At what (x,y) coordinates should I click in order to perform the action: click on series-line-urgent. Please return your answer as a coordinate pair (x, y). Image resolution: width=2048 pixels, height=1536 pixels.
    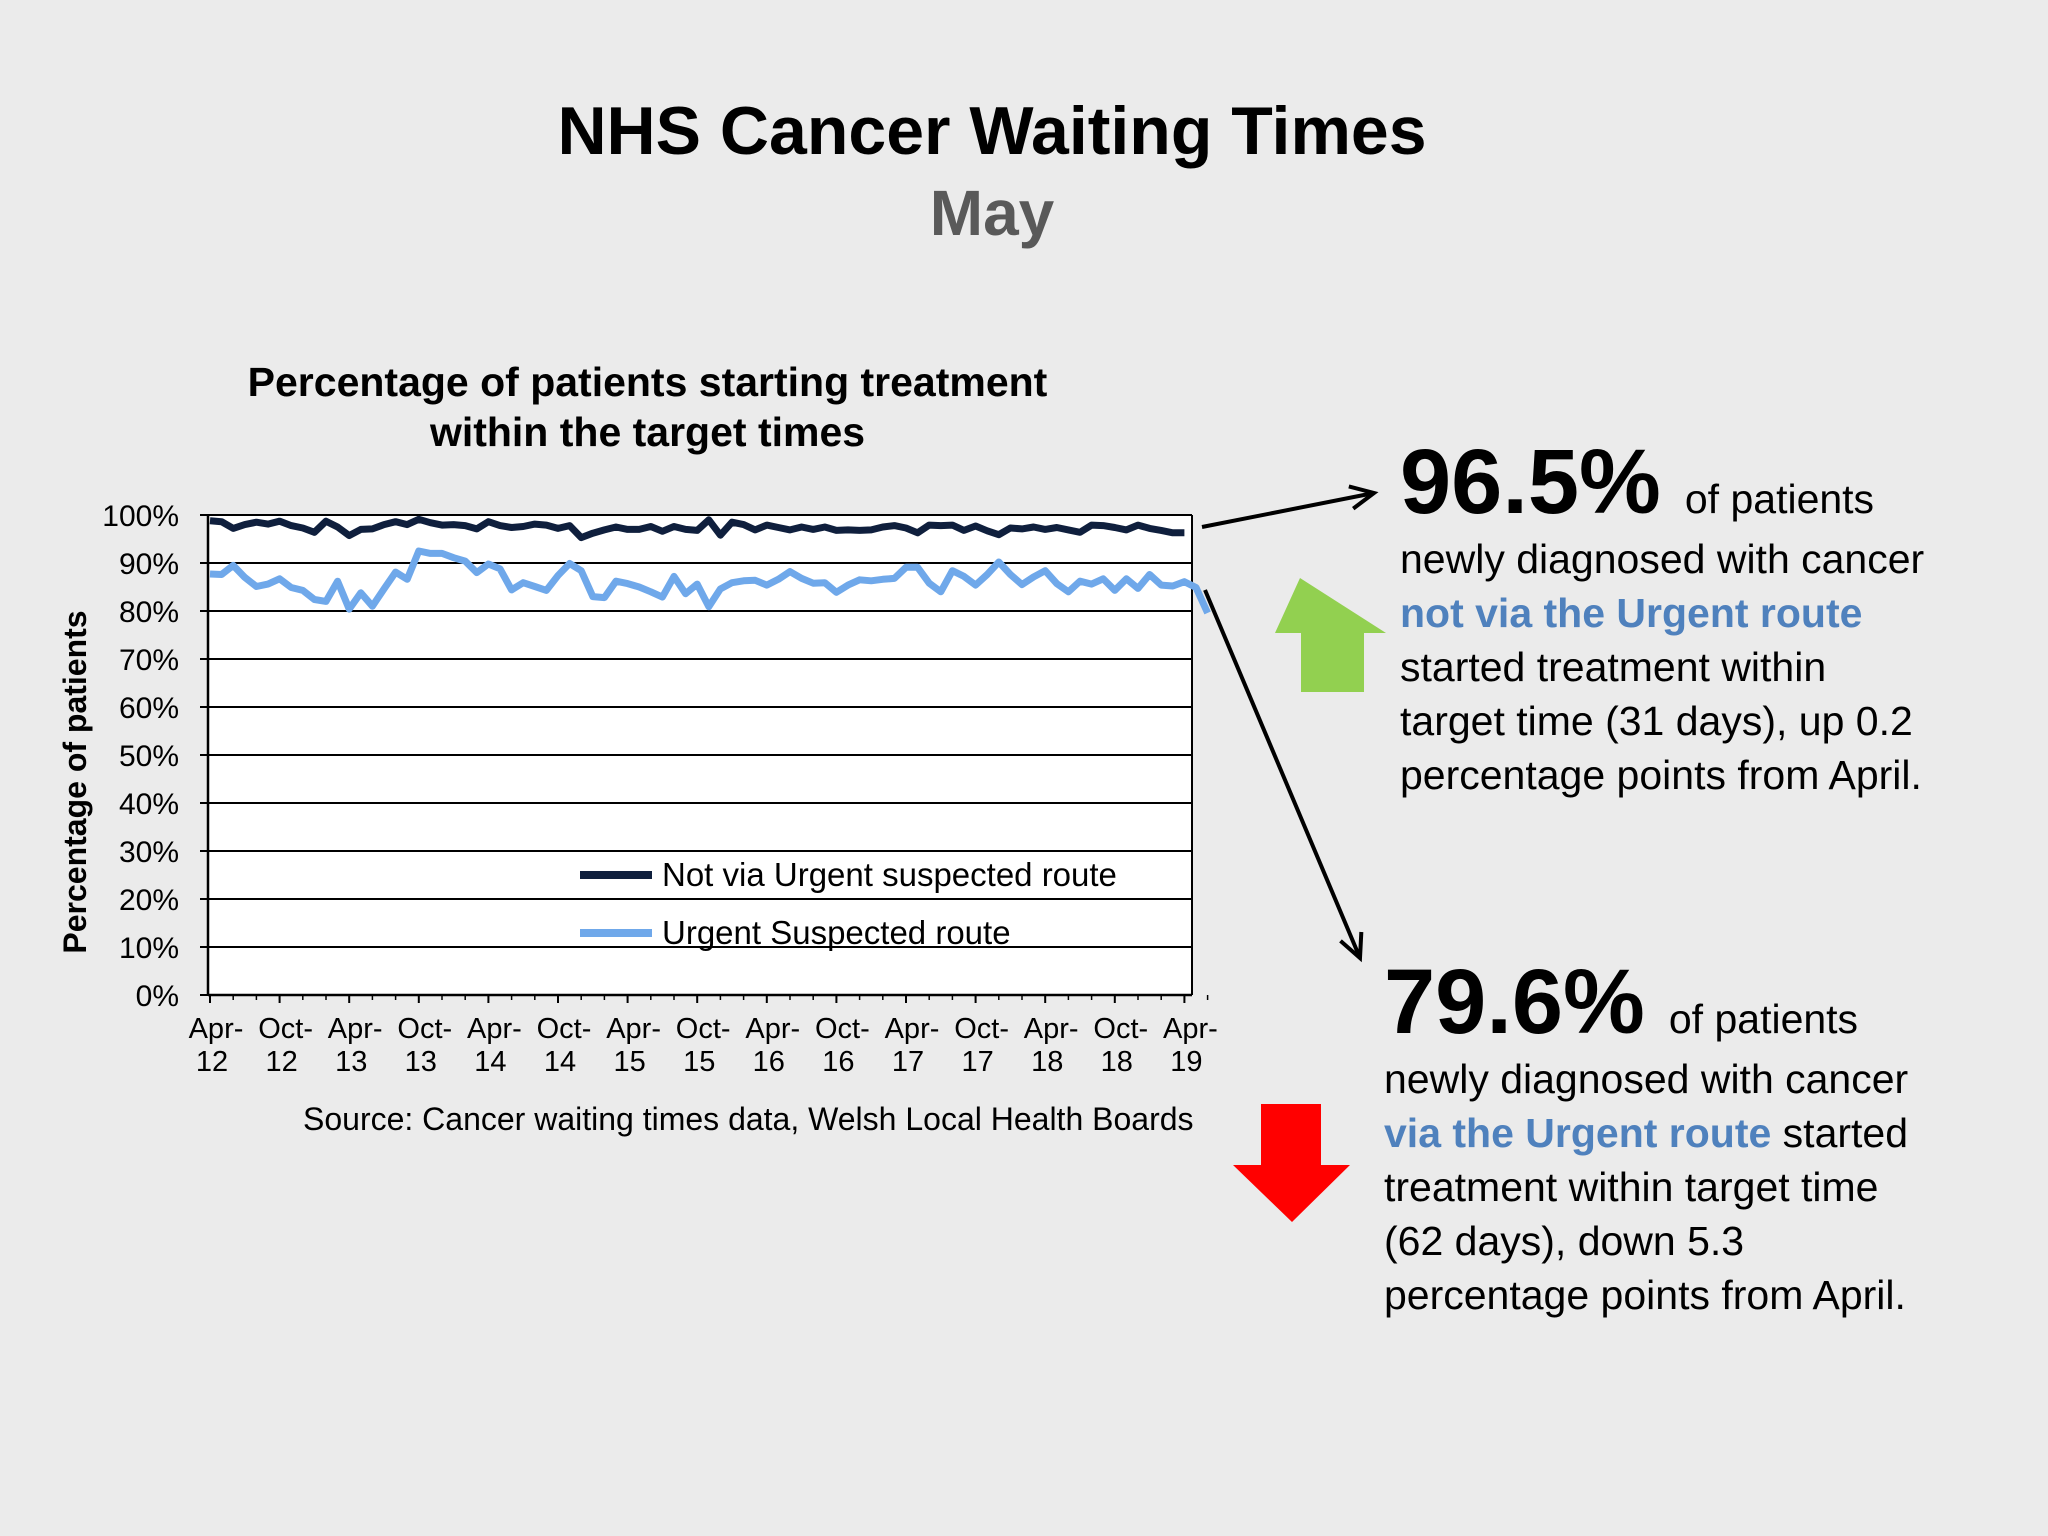
    Looking at the image, I should click on (710, 581).